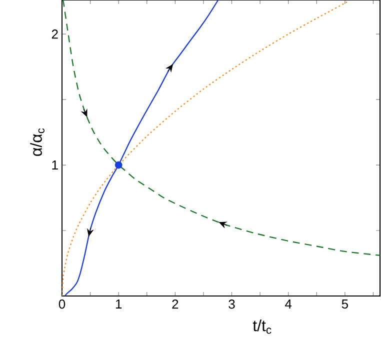 The height and width of the screenshot is (354, 381). Describe the element at coordinates (119, 304) in the screenshot. I see `x-tick-label: 1` at that location.